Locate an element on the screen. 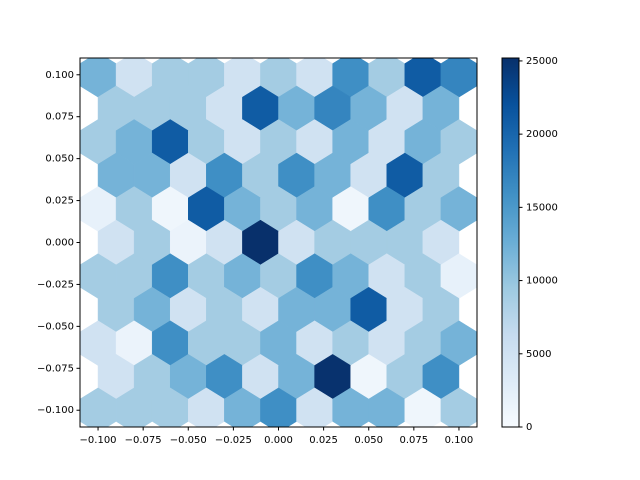  x-tick-label: −0.050 is located at coordinates (188, 440).